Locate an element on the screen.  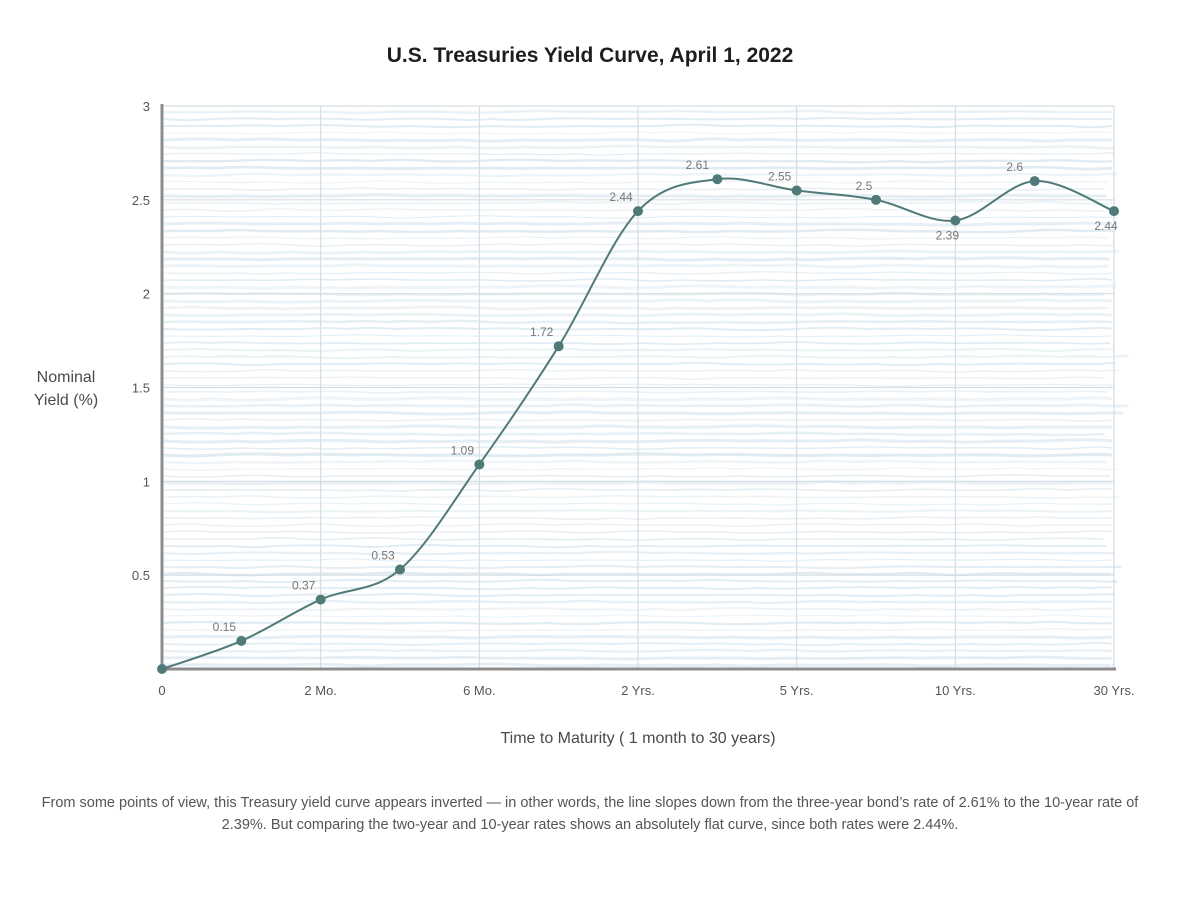
y-tick-label: 1.5 is located at coordinates (141, 388).